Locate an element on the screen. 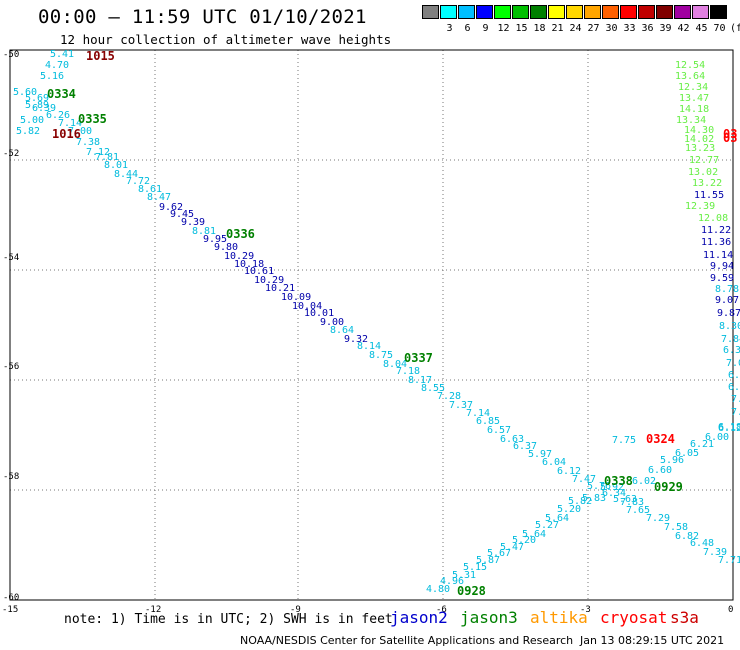 The width and height of the screenshot is (740, 650). wave-height-value: 8.81 is located at coordinates (204, 231).